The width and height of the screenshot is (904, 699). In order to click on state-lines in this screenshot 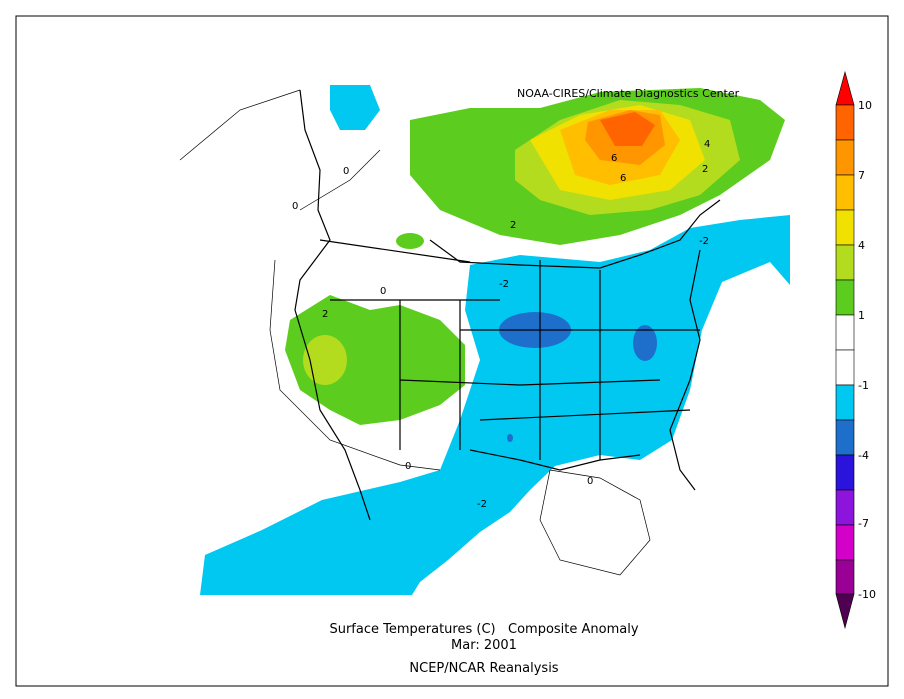, I will do `click(509, 349)`.